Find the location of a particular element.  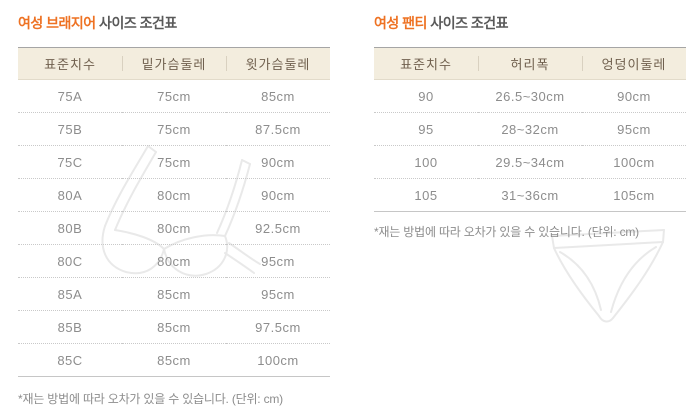

table-row: 85C 85cm 100cm is located at coordinates (174, 360).